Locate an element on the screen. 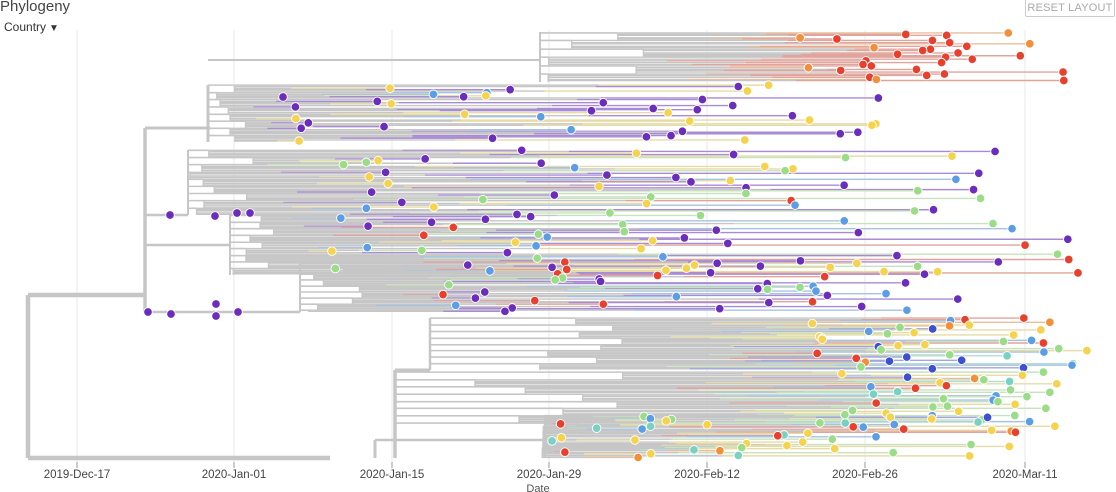 The image size is (1116, 492). reset-layout-button: RESET LAYOUT is located at coordinates (1070, 8).